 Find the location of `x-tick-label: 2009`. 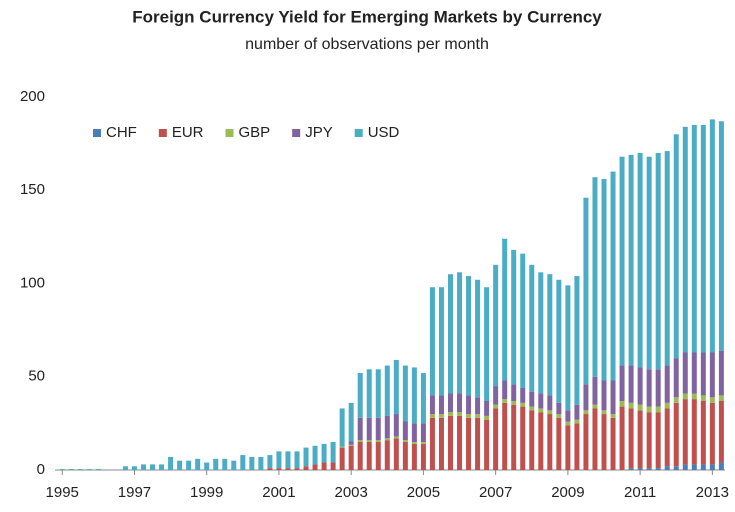

x-tick-label: 2009 is located at coordinates (567, 492).